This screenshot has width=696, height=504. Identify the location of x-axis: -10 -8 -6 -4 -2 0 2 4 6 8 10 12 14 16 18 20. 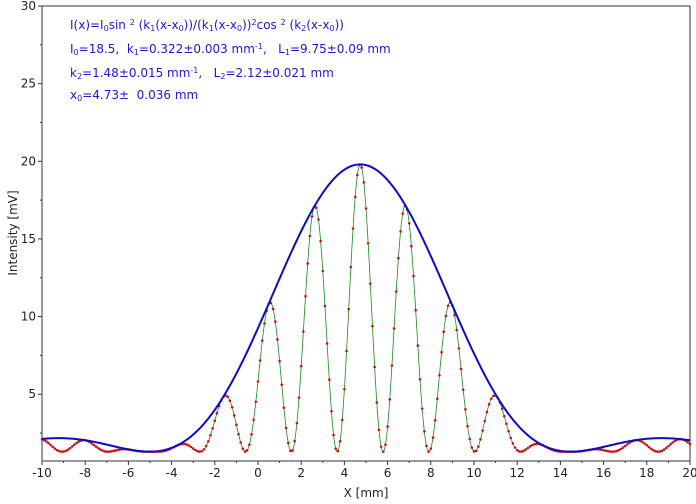
(364, 470).